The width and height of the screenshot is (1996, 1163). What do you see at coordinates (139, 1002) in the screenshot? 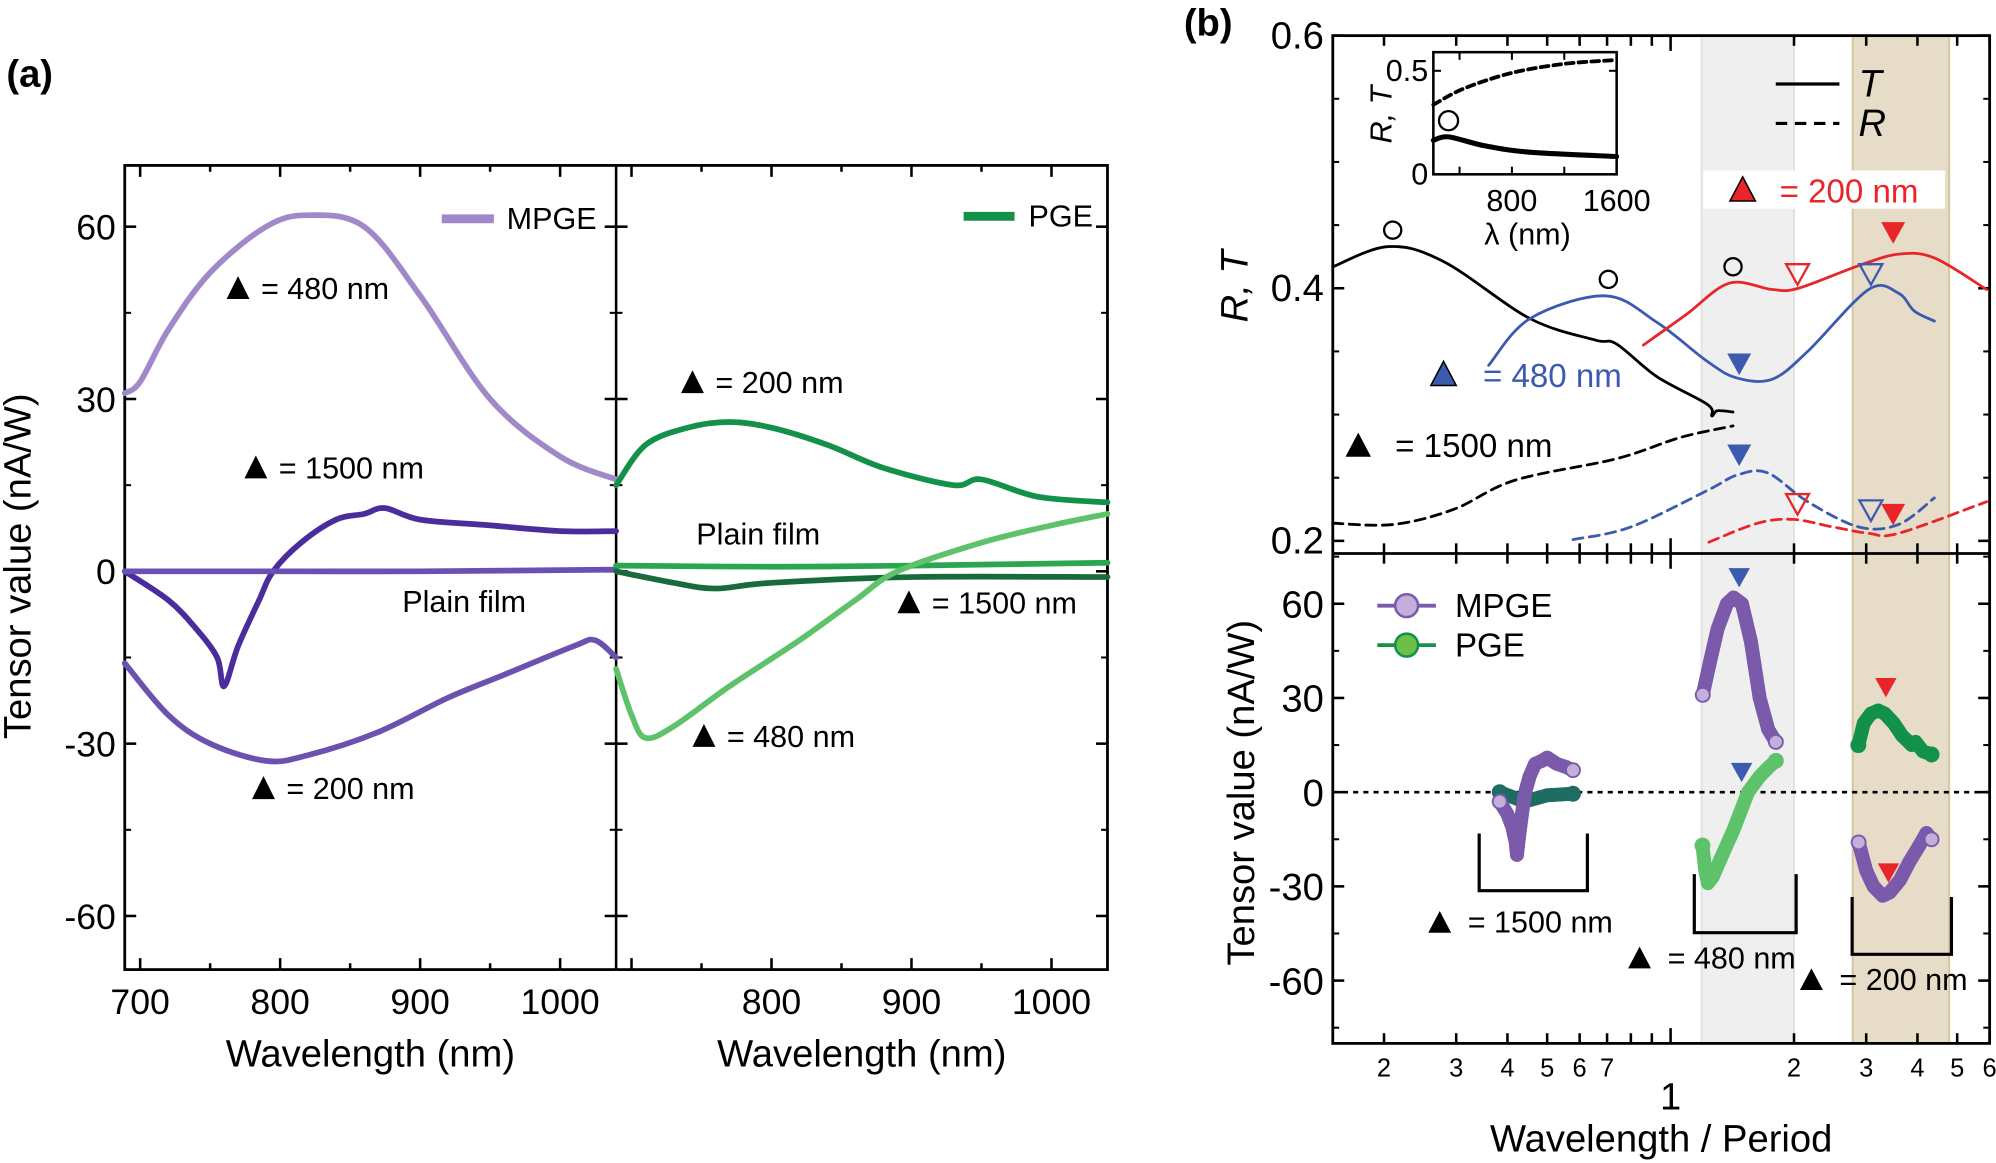
I see `x-tick-label: 700` at bounding box center [139, 1002].